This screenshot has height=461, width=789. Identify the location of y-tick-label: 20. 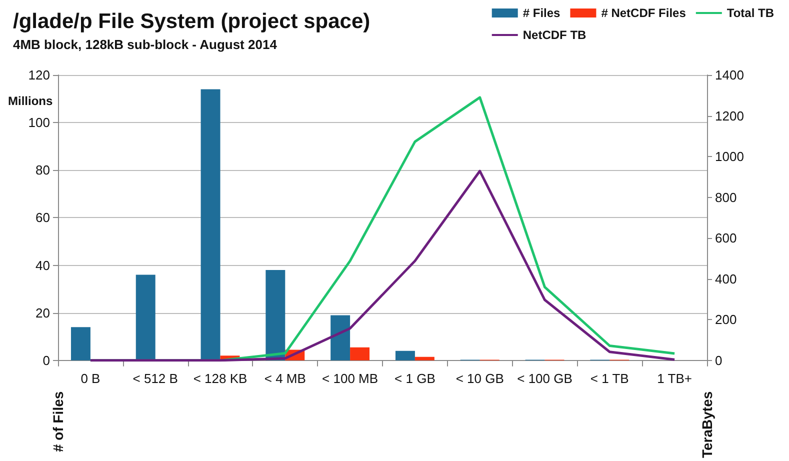
(43, 312).